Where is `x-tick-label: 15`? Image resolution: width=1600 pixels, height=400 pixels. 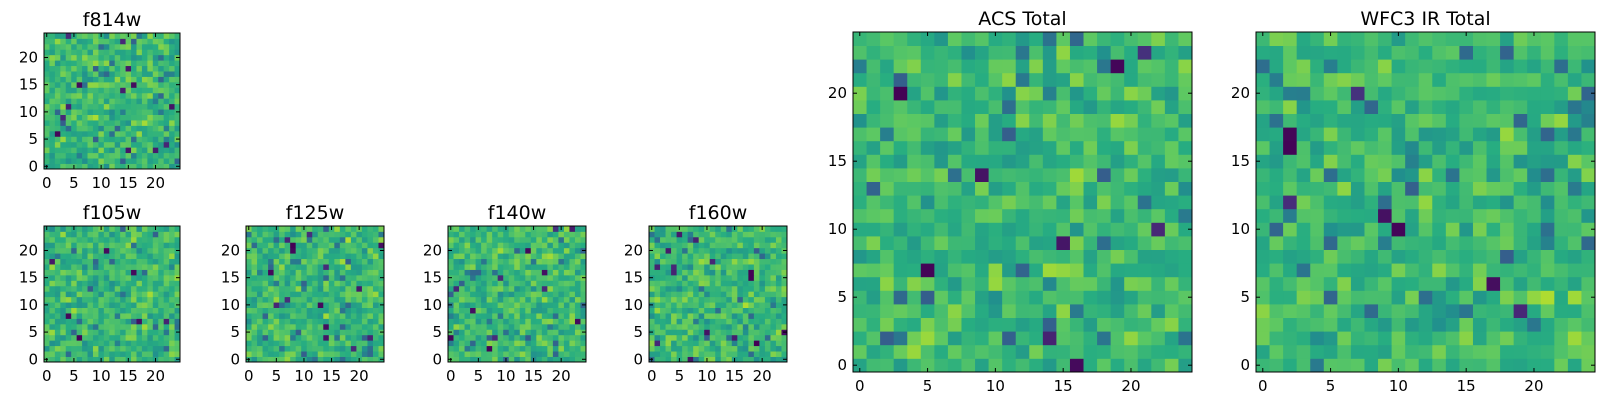
x-tick-label: 15 is located at coordinates (1466, 386).